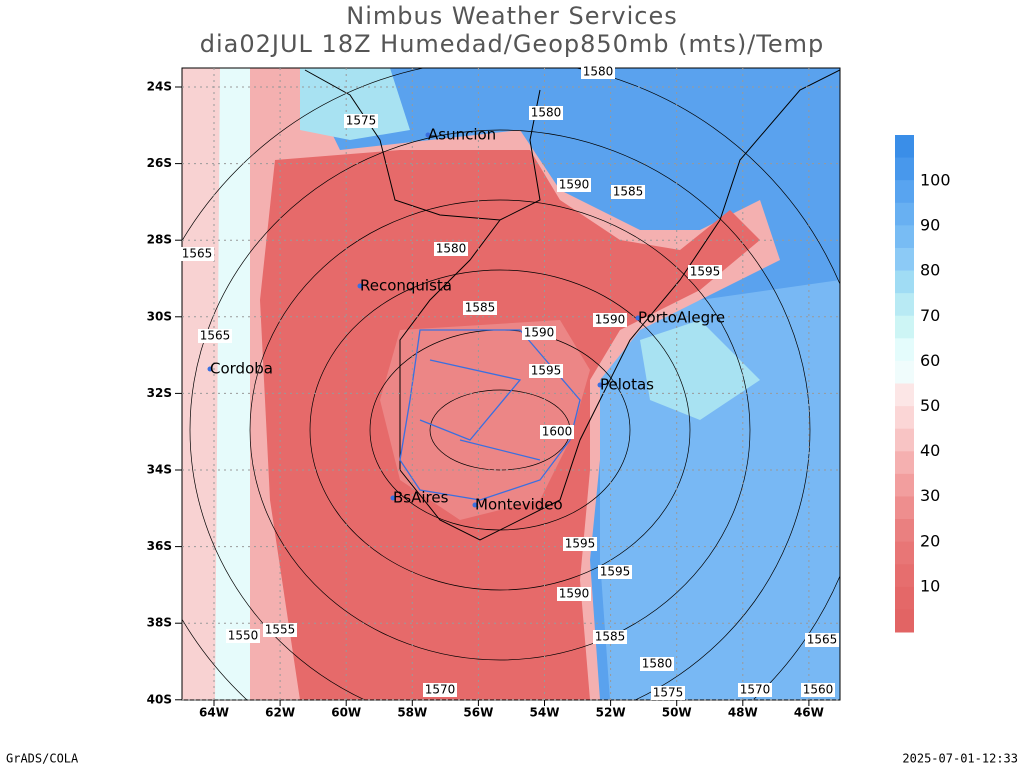 This screenshot has width=1024, height=768. I want to click on lon-label: 64W, so click(214, 713).